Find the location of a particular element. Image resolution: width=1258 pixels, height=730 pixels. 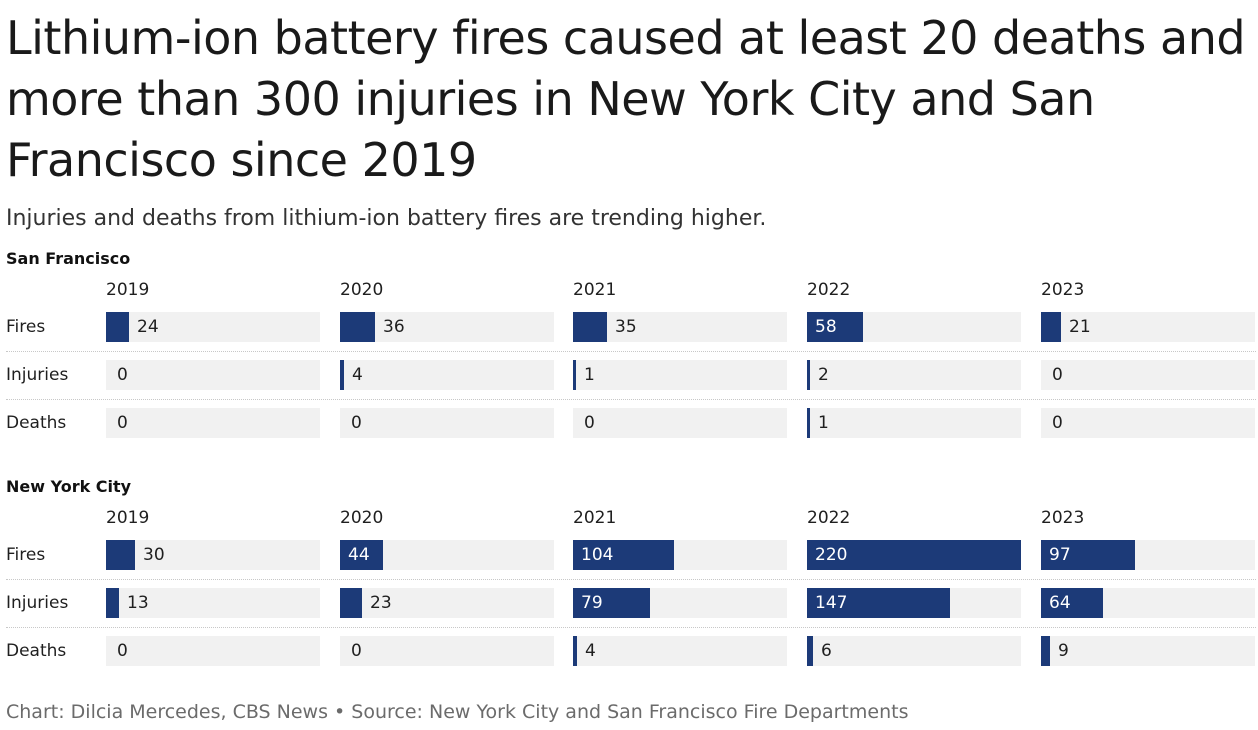

data-label: 35 is located at coordinates (626, 327).